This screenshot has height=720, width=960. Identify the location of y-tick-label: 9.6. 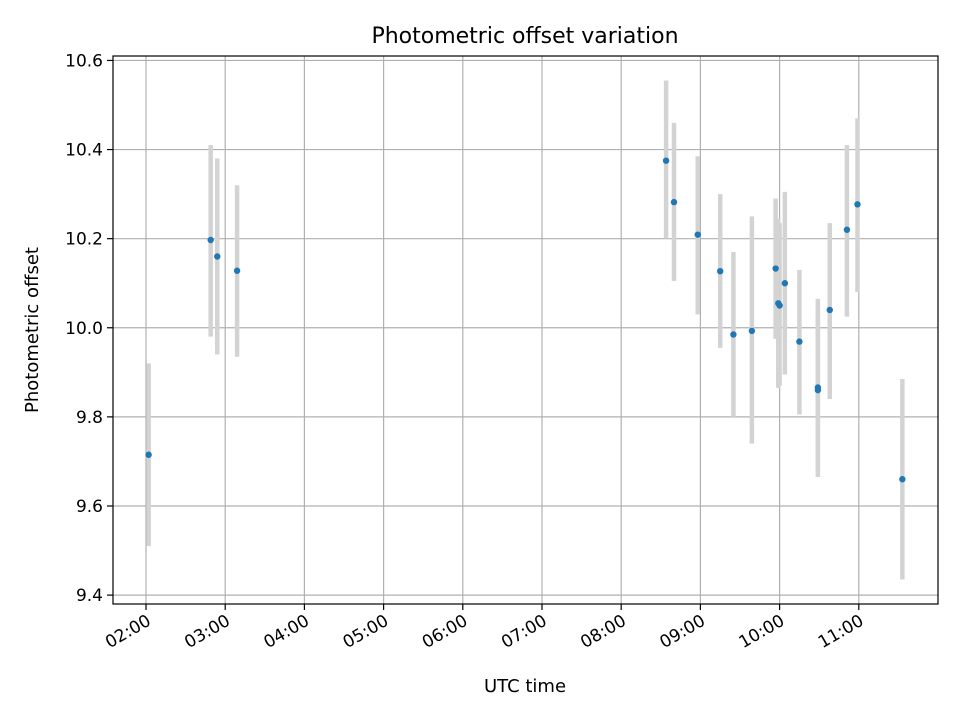
(89, 507).